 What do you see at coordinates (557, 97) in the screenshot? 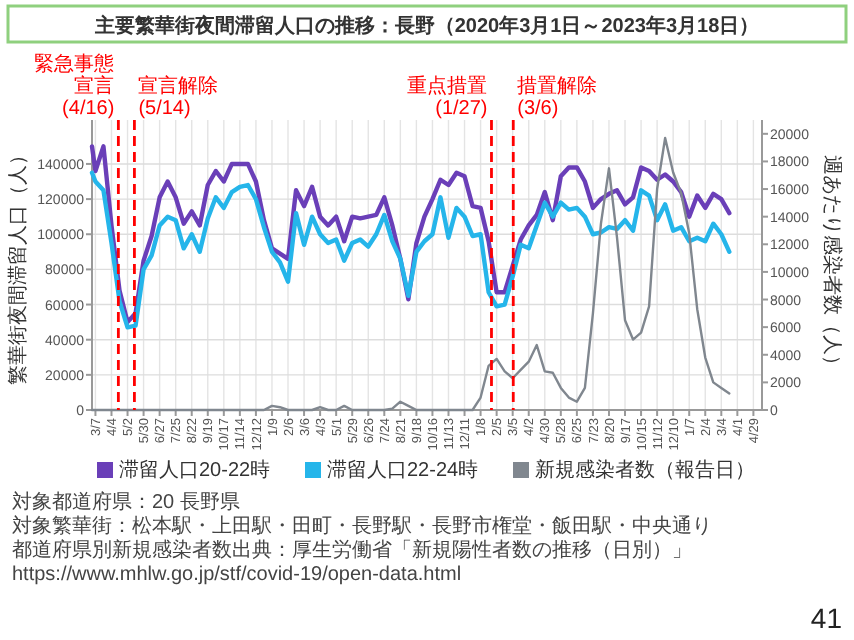
I see `ref-line-label: 措置解除(3/6)` at bounding box center [557, 97].